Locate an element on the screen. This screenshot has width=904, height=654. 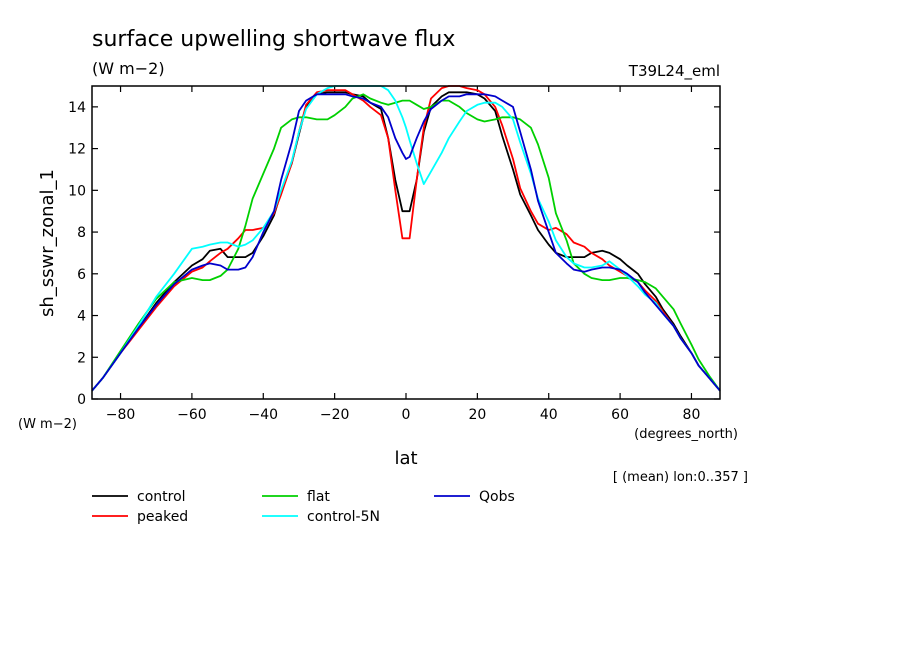
x-tick-label: 40 is located at coordinates (549, 415).